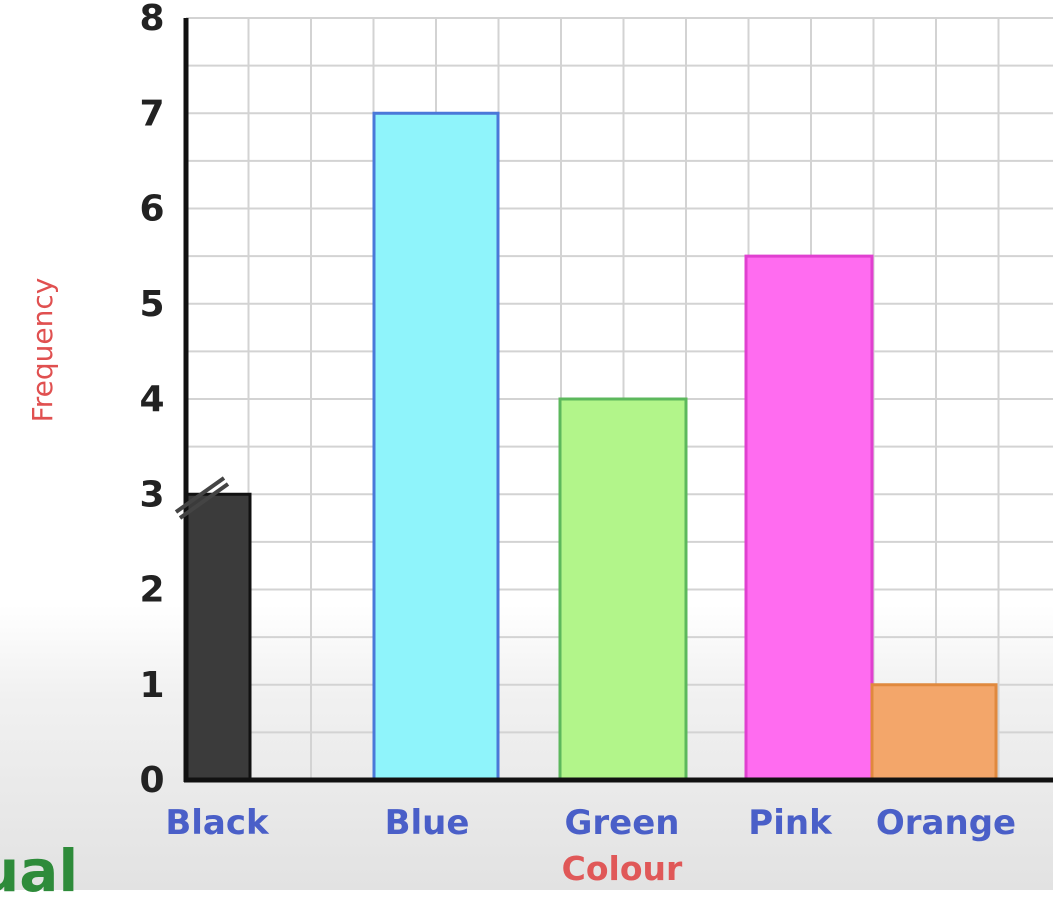  I want to click on y-axis-label: Frequency, so click(42, 350).